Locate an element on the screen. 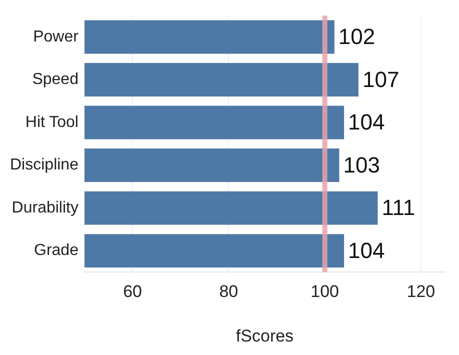 This screenshot has width=459, height=355. x-tick-label: 80 is located at coordinates (228, 292).